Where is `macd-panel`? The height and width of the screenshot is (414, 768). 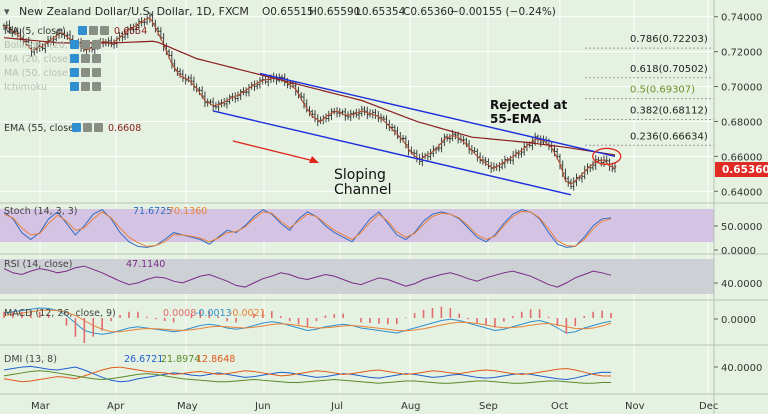
macd-panel is located at coordinates (307, 324).